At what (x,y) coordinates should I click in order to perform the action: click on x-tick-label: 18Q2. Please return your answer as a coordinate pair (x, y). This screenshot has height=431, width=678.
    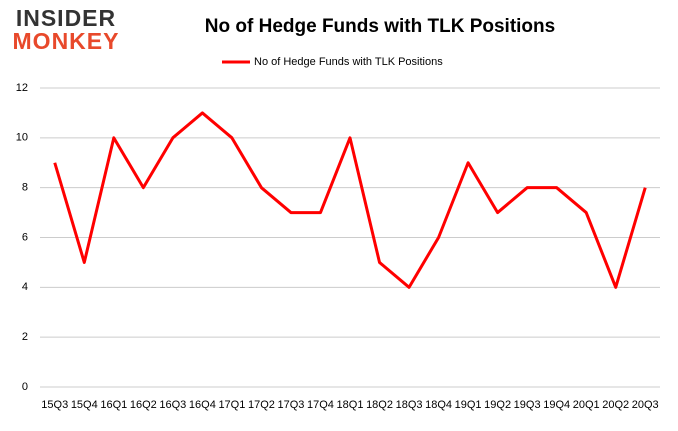
    Looking at the image, I should click on (379, 405).